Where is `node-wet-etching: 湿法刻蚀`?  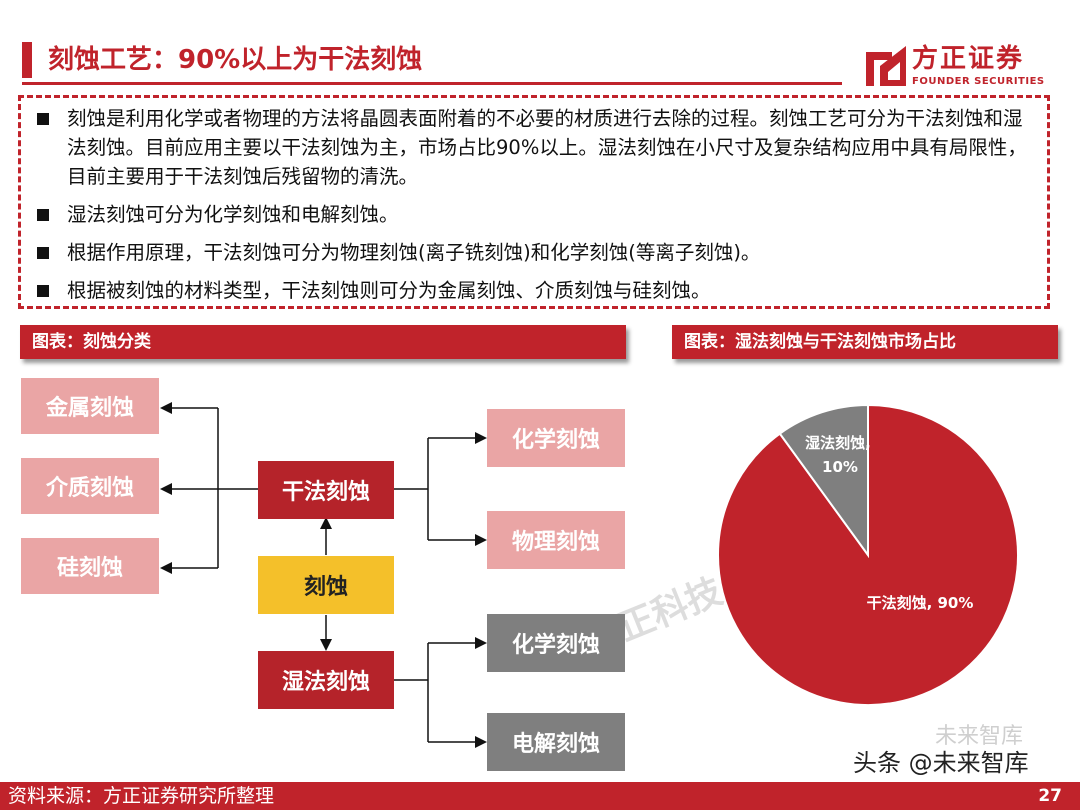
node-wet-etching: 湿法刻蚀 is located at coordinates (326, 680).